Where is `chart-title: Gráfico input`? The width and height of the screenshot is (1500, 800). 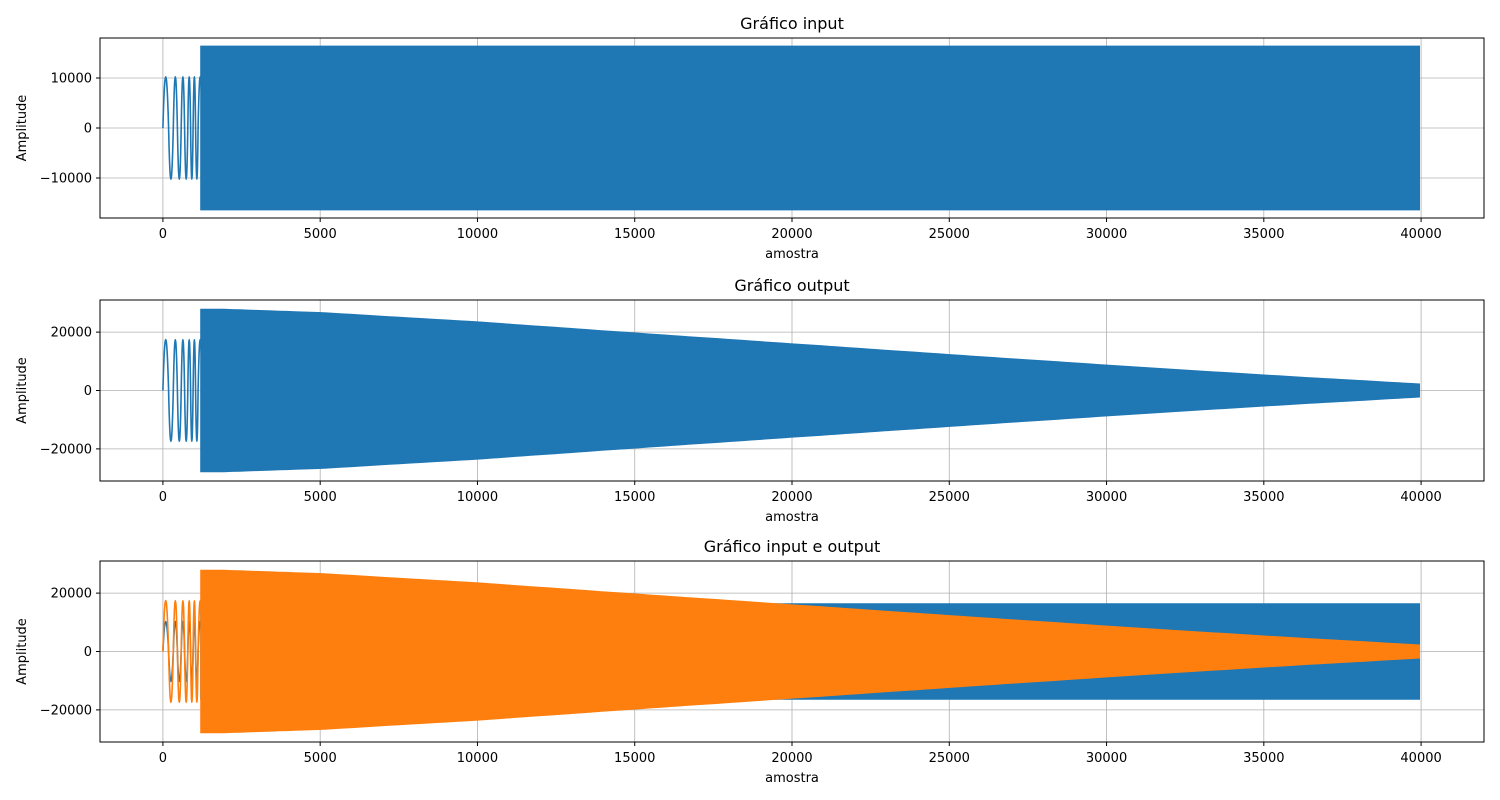 chart-title: Gráfico input is located at coordinates (792, 23).